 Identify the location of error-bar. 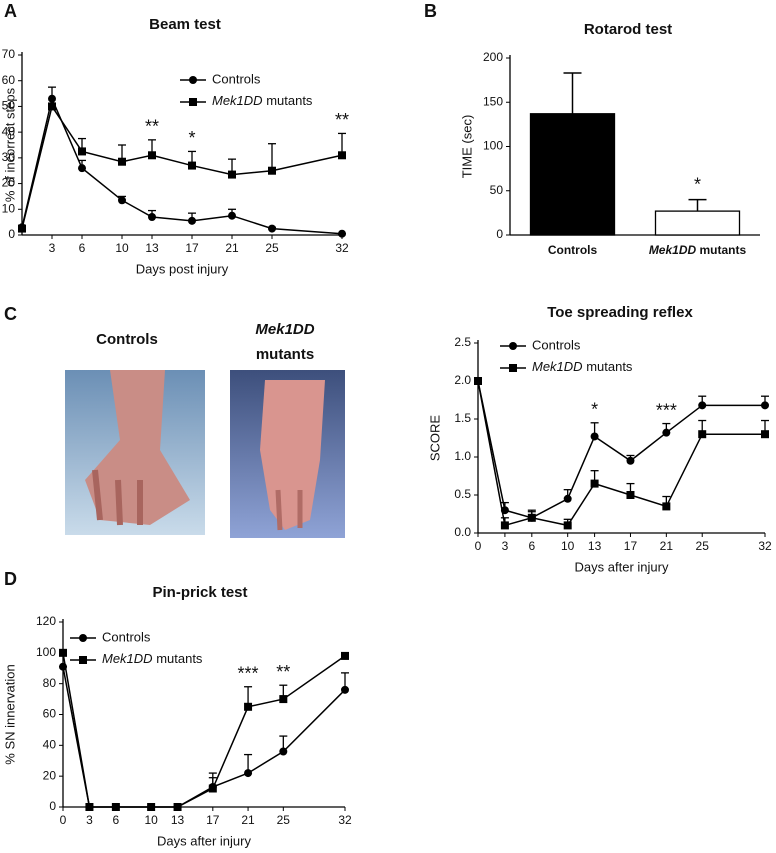
(272, 157).